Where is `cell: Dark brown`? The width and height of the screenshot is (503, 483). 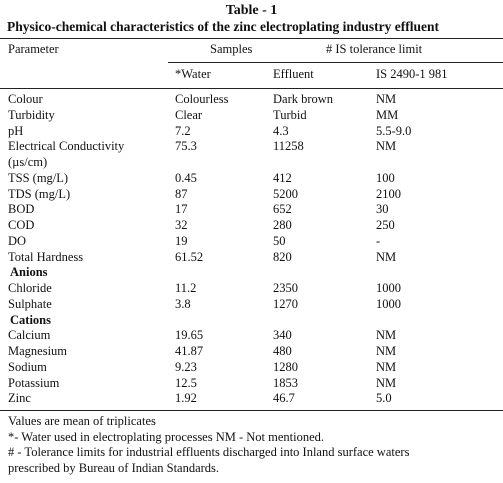
cell: Dark brown is located at coordinates (303, 99).